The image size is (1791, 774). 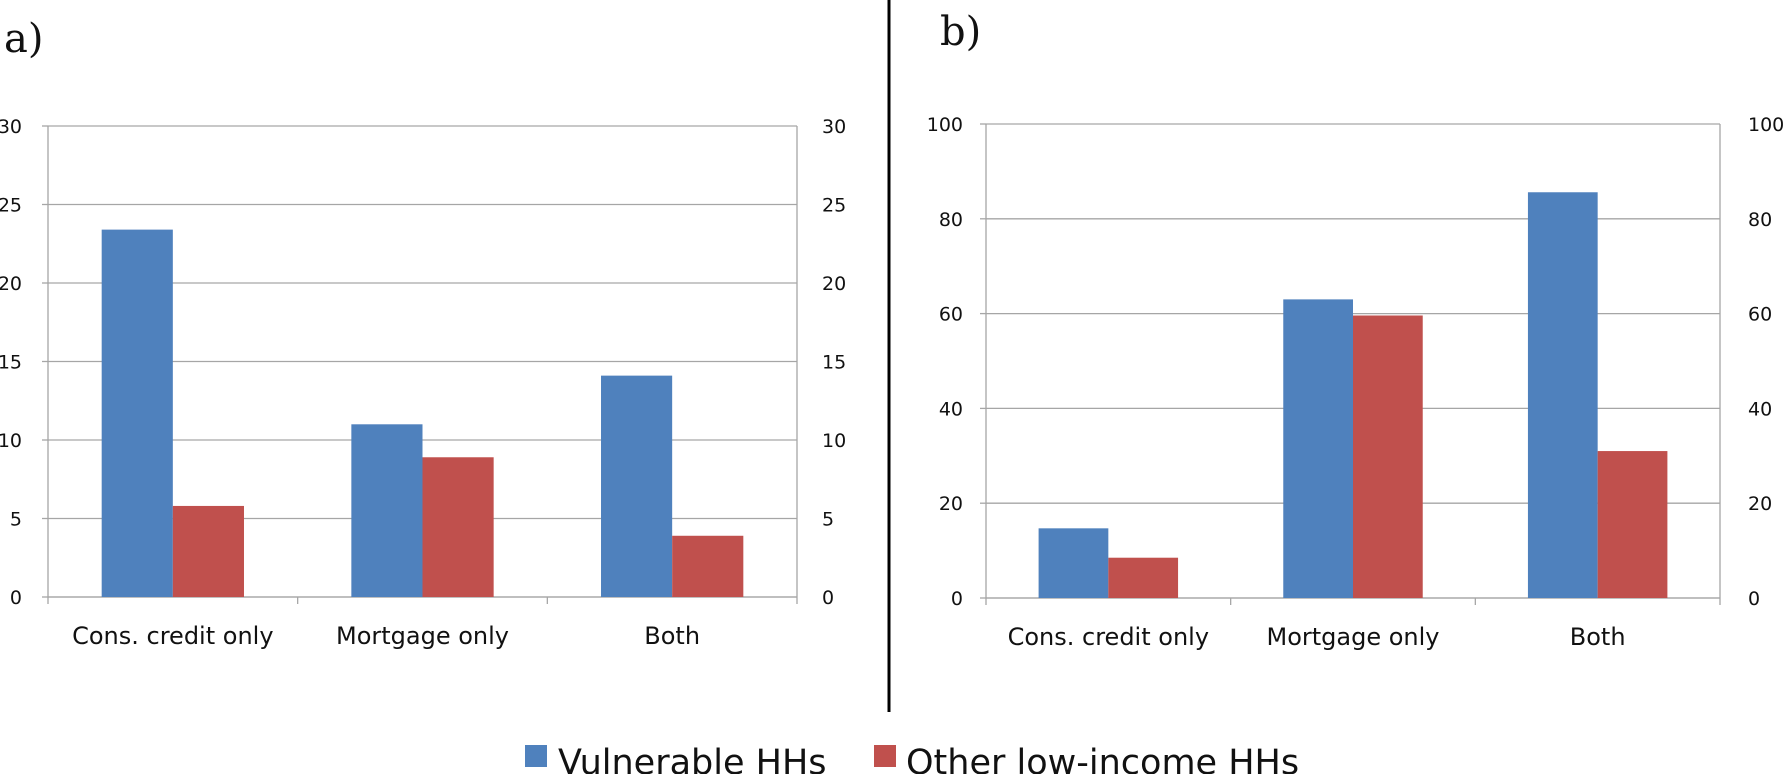 What do you see at coordinates (885, 756) in the screenshot?
I see `legend-swatch-other-low-income-hhs` at bounding box center [885, 756].